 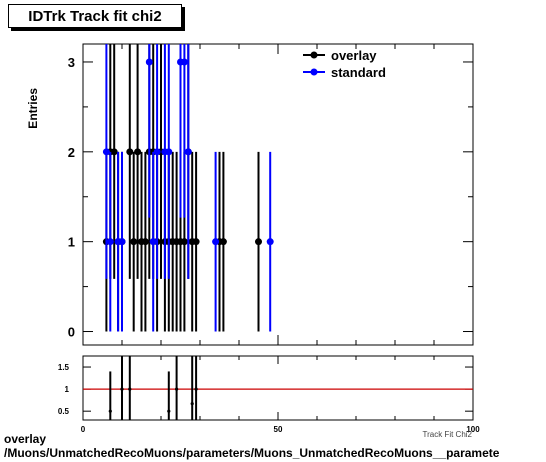 What do you see at coordinates (67, 389) in the screenshot?
I see `ratio-y-tick-label: 1` at bounding box center [67, 389].